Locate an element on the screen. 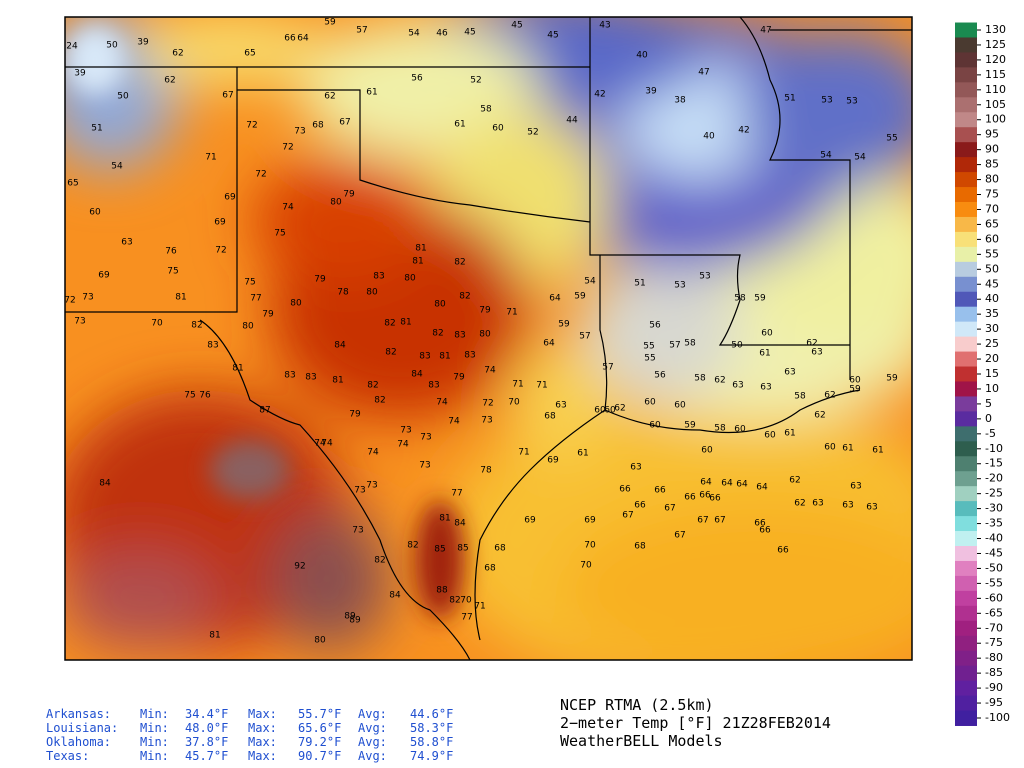 The height and width of the screenshot is (768, 1024). station-value: 76 is located at coordinates (205, 396).